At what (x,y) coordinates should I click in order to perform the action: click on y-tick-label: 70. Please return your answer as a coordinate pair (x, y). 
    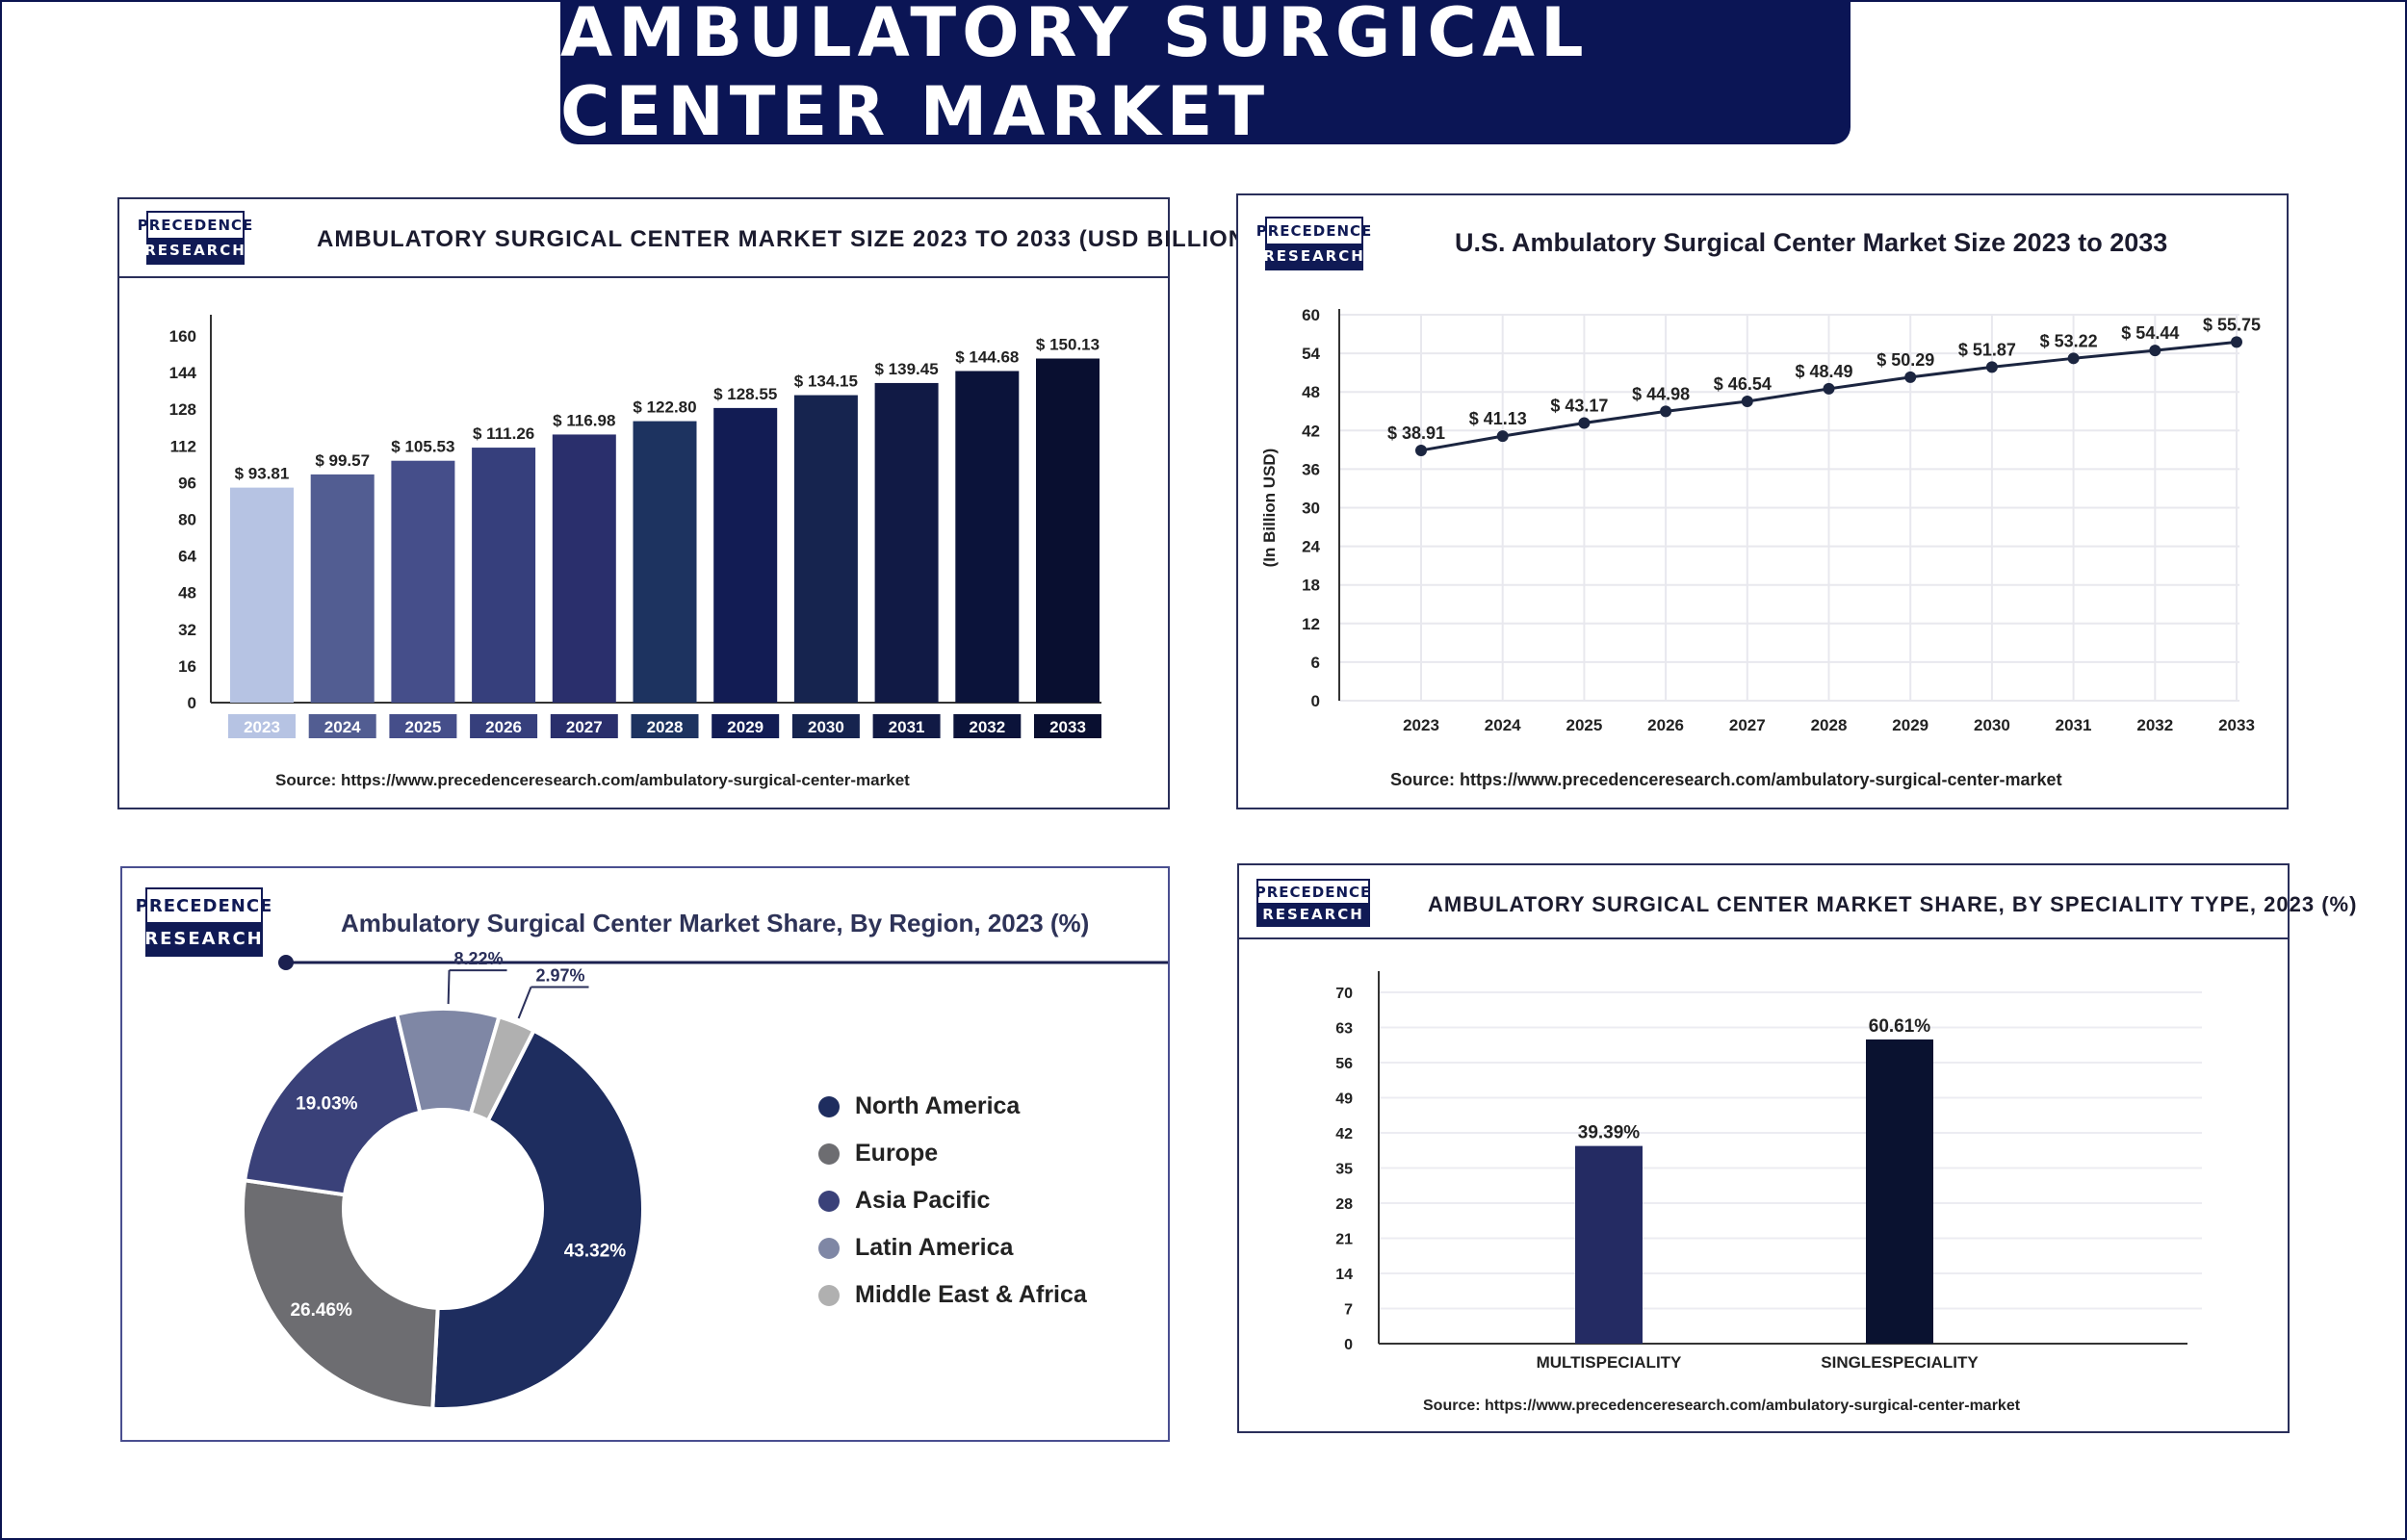
    Looking at the image, I should click on (1344, 994).